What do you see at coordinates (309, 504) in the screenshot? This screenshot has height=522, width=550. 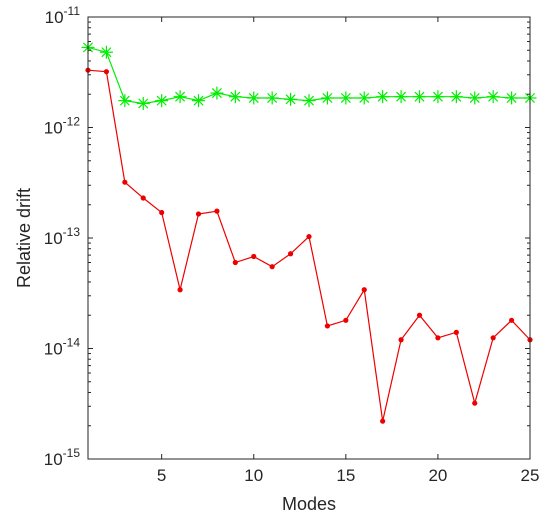 I see `x-axis-label: Modes` at bounding box center [309, 504].